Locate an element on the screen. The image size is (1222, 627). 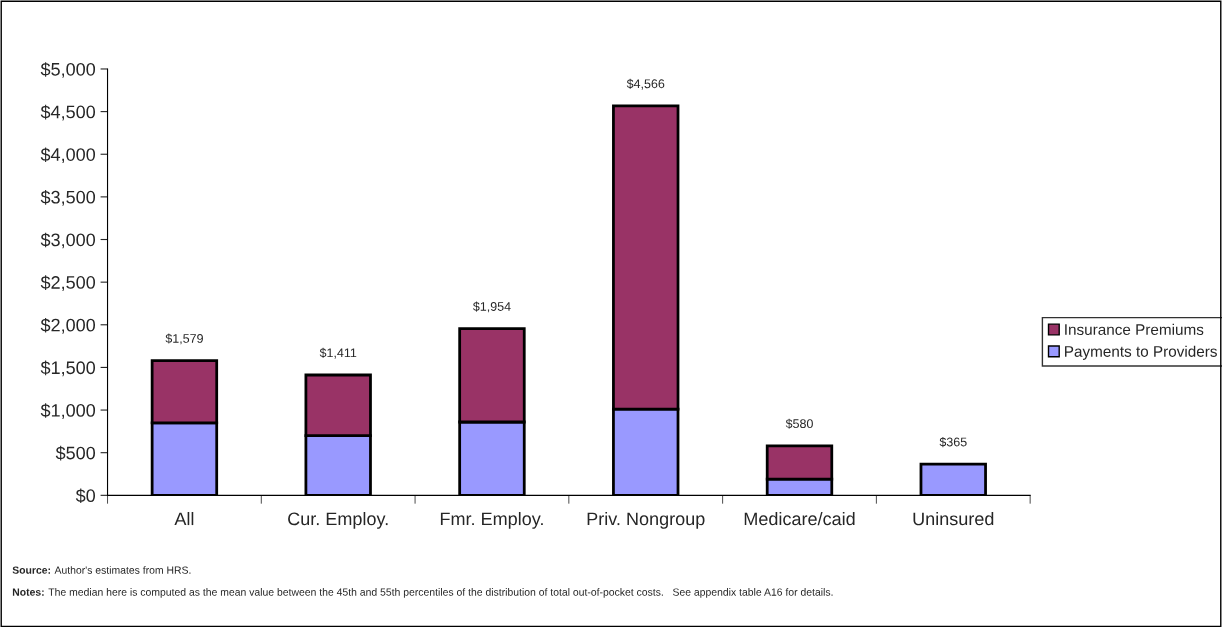
total-label: $365 is located at coordinates (953, 442).